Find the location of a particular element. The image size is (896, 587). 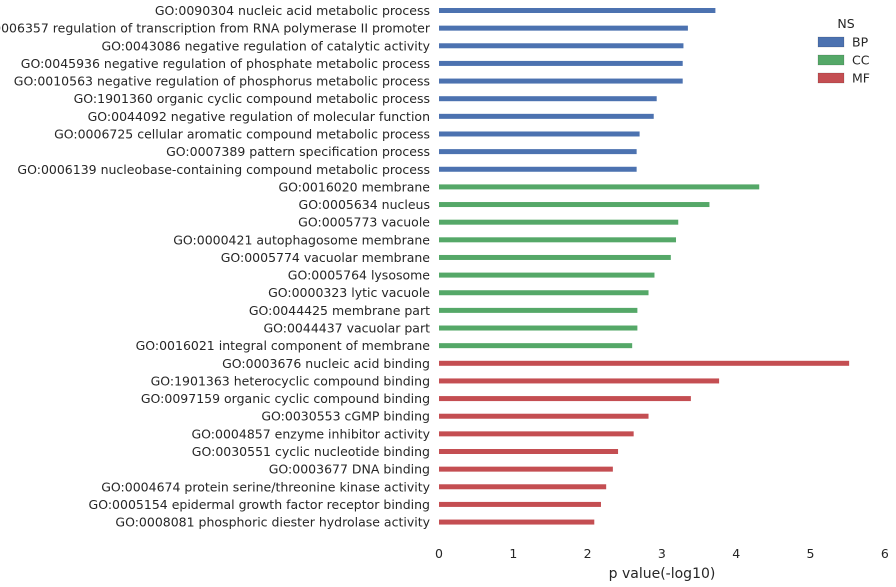

legend: NS BP CC MF is located at coordinates (843, 51).